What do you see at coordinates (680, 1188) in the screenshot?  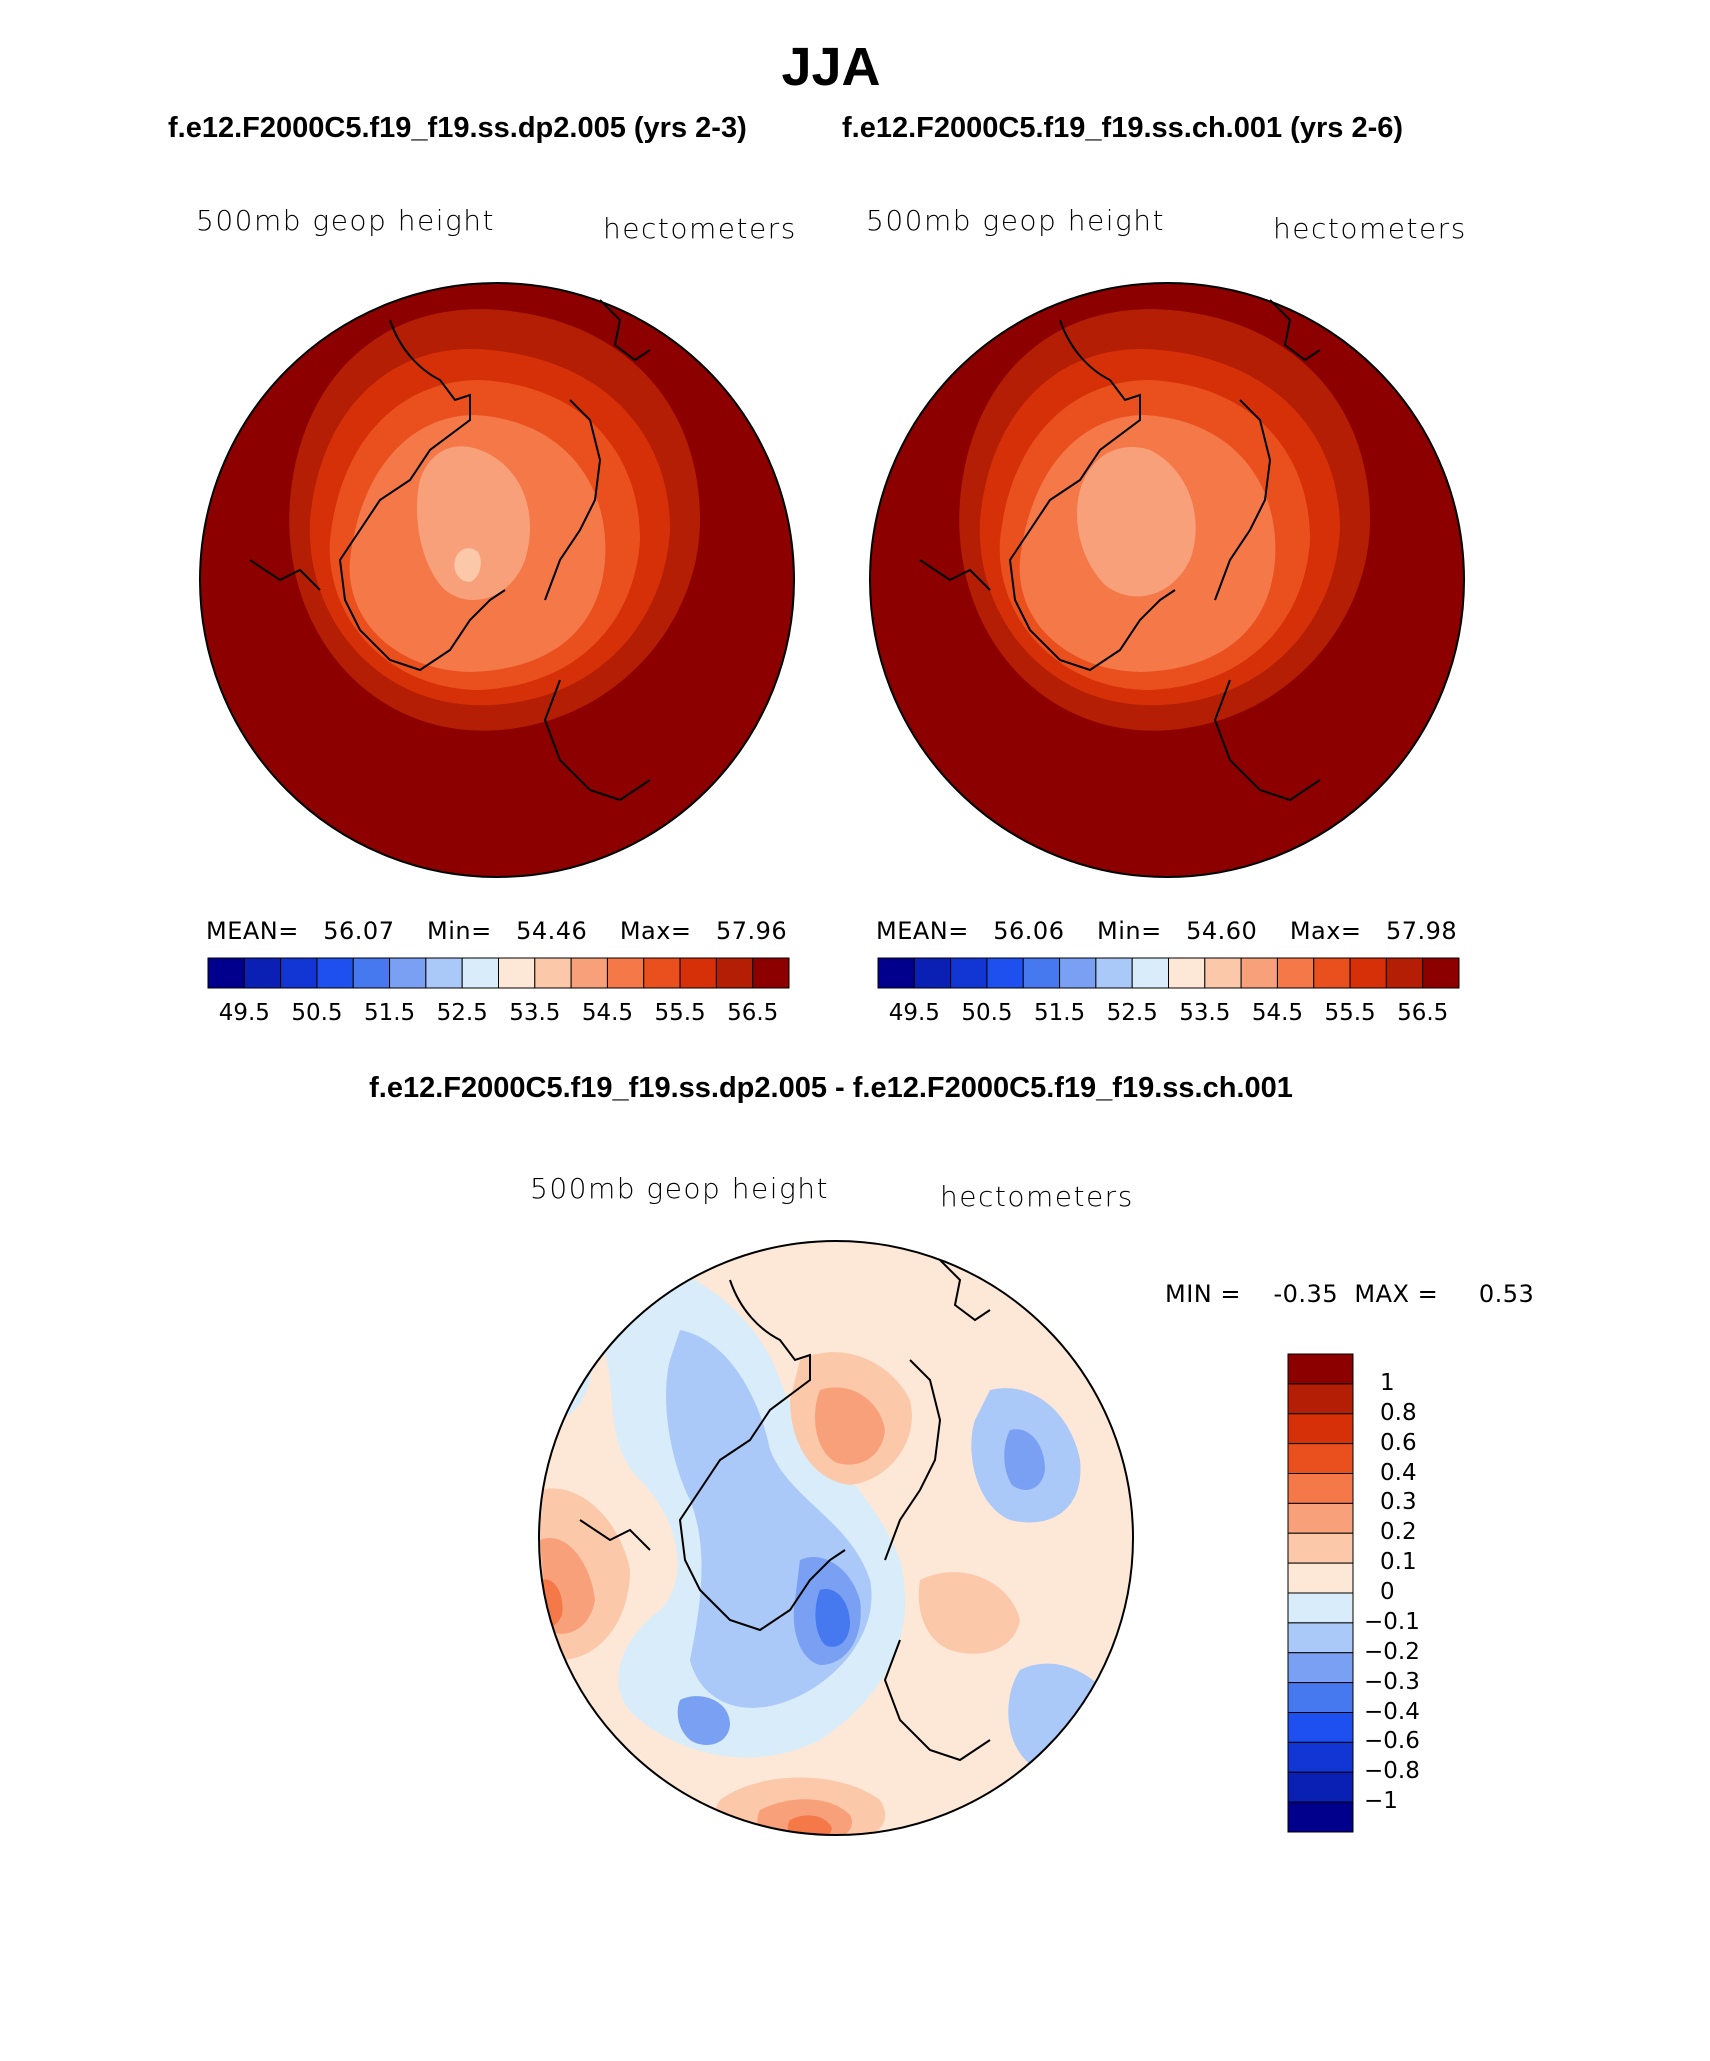 I see `diff-variable-label: 500mb geop height` at bounding box center [680, 1188].